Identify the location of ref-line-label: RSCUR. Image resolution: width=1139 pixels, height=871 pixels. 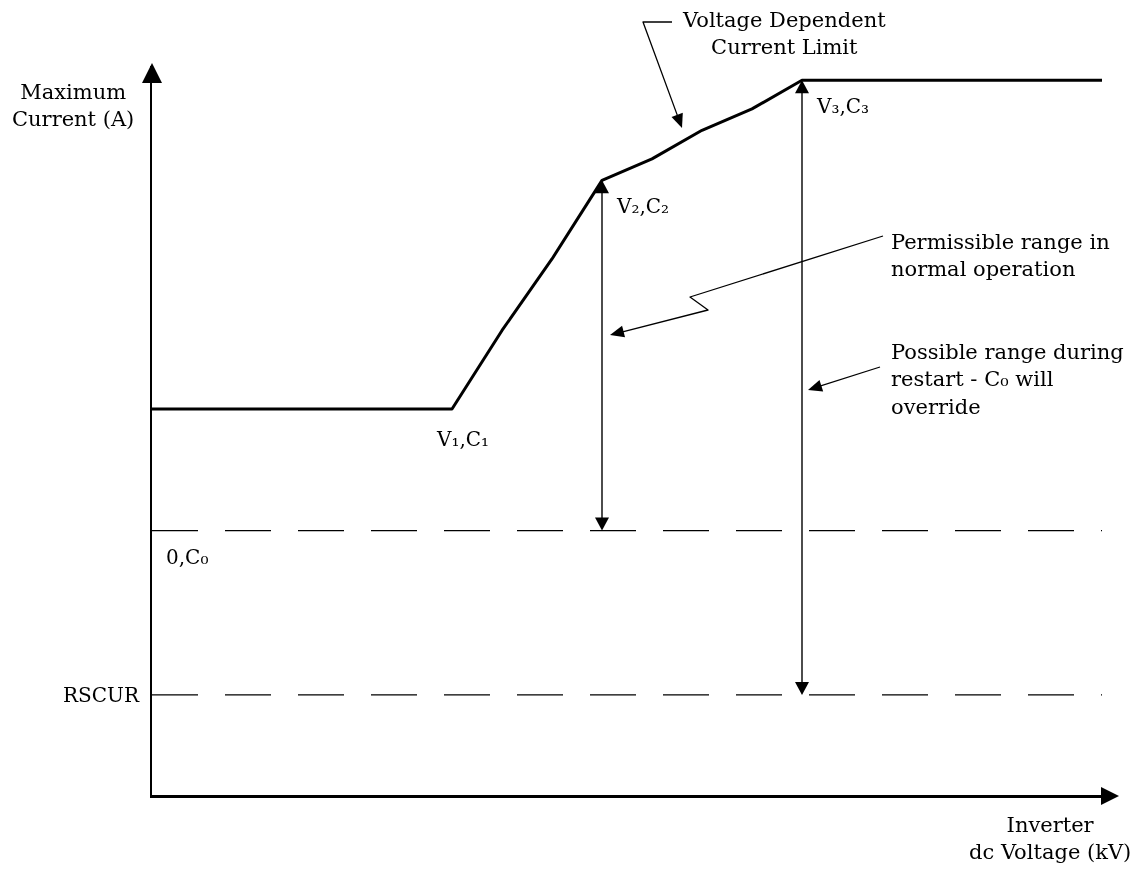
(101, 695).